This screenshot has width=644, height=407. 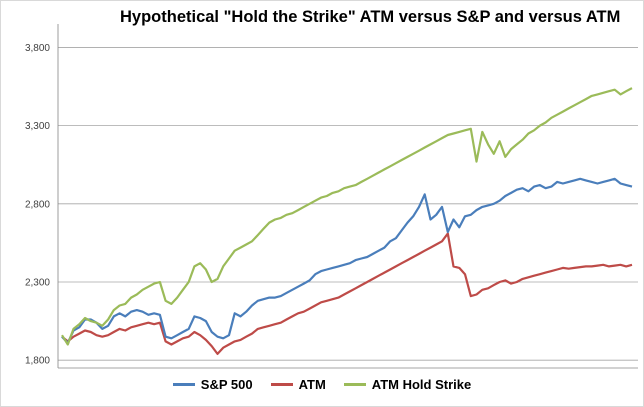 I want to click on legend-item-atm-hold-strike: ATM Hold Strike, so click(x=407, y=384).